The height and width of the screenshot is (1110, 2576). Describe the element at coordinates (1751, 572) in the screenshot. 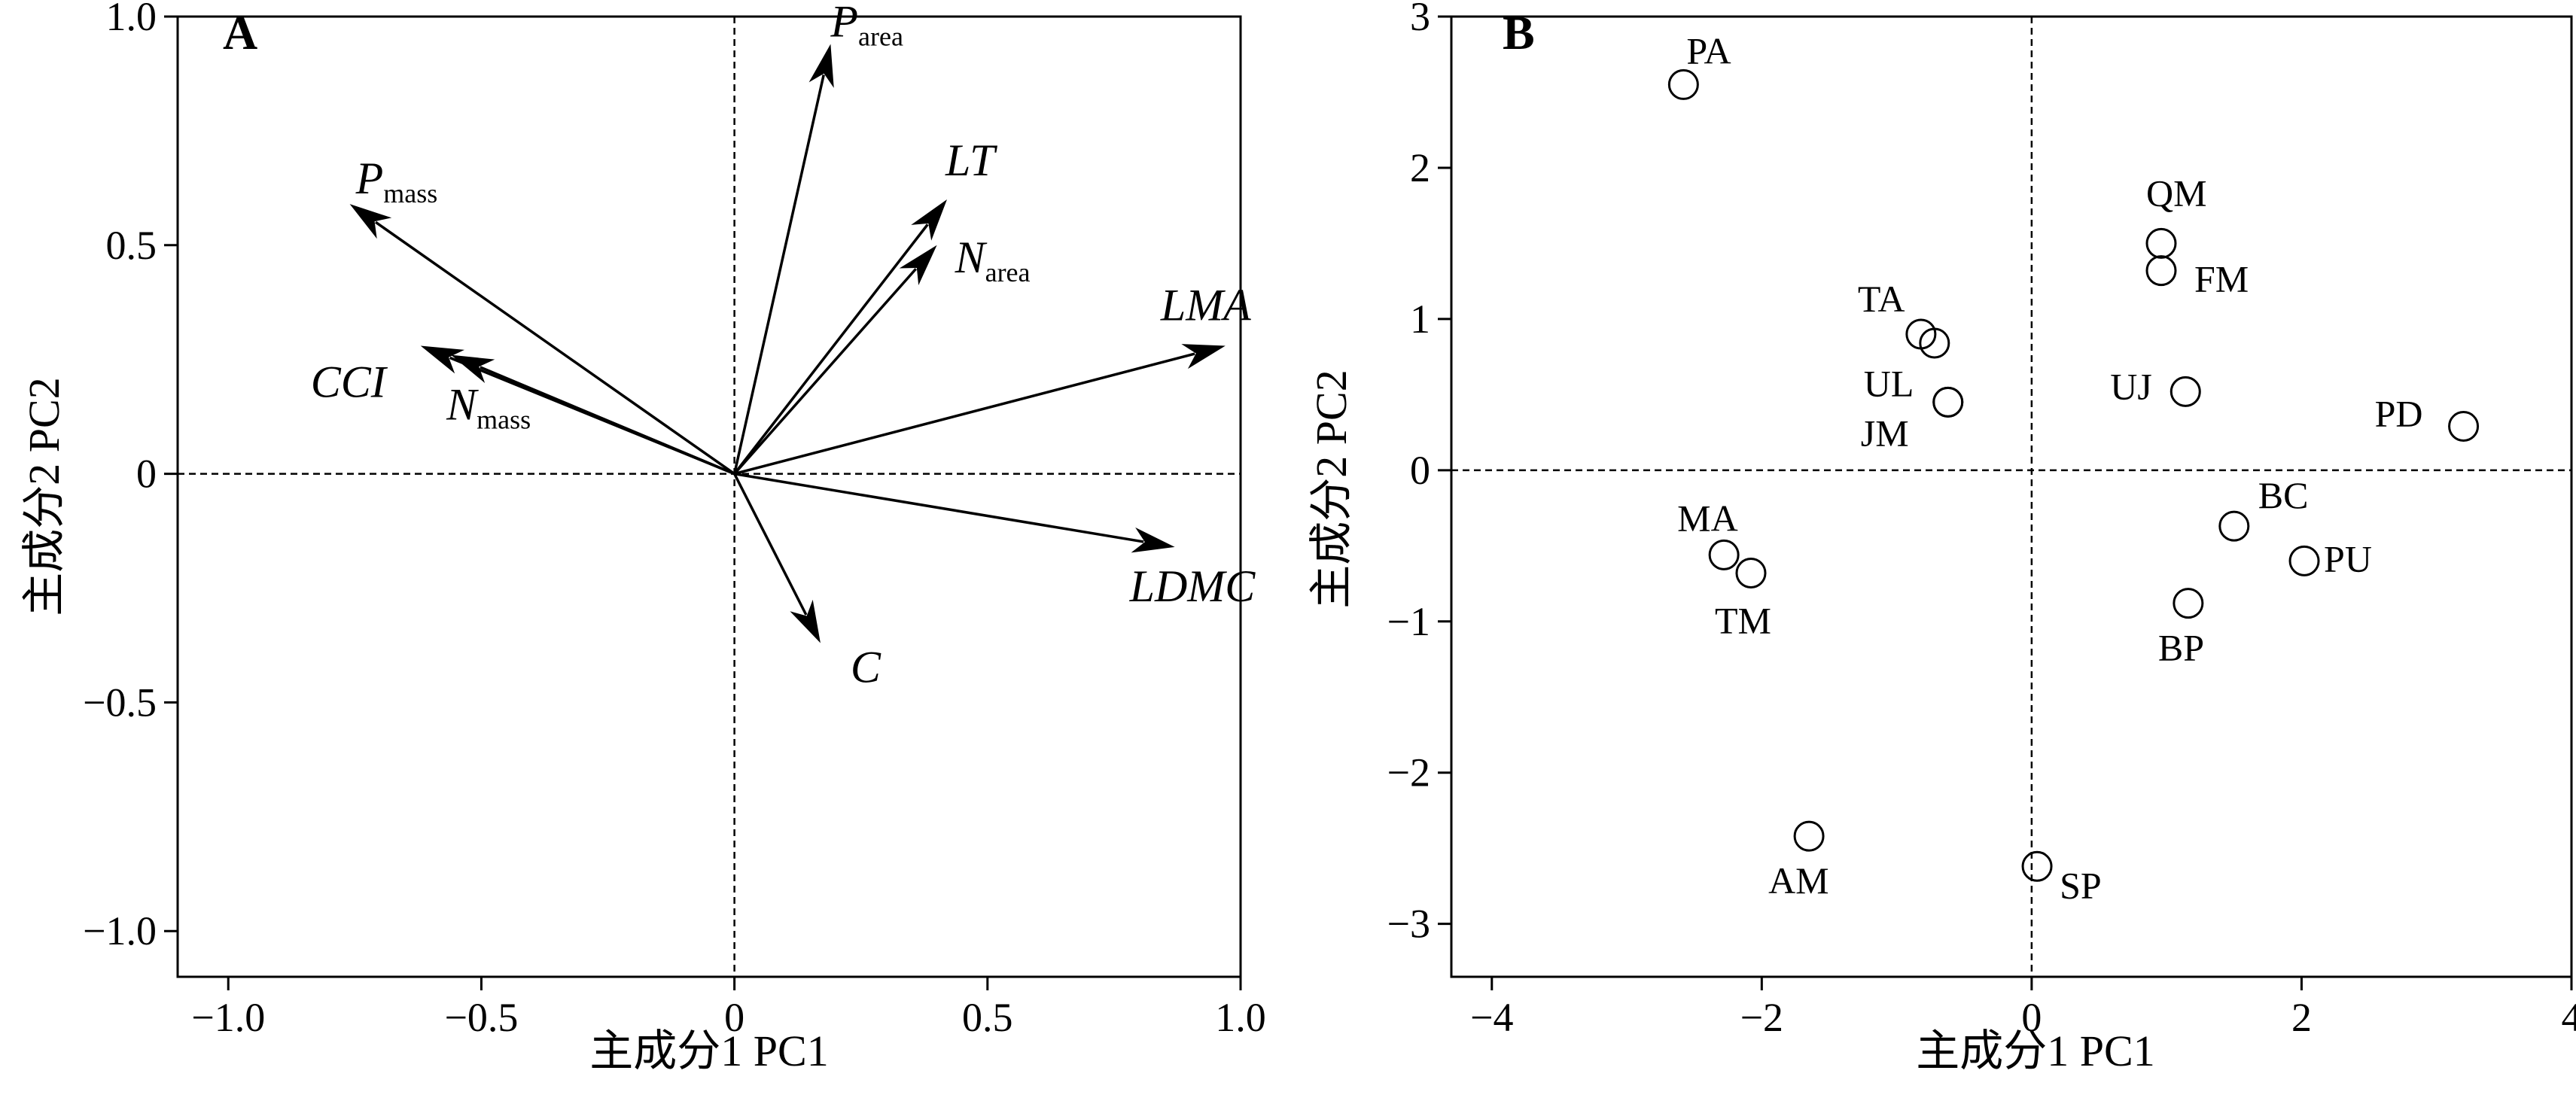

I see `site-point-tm` at that location.